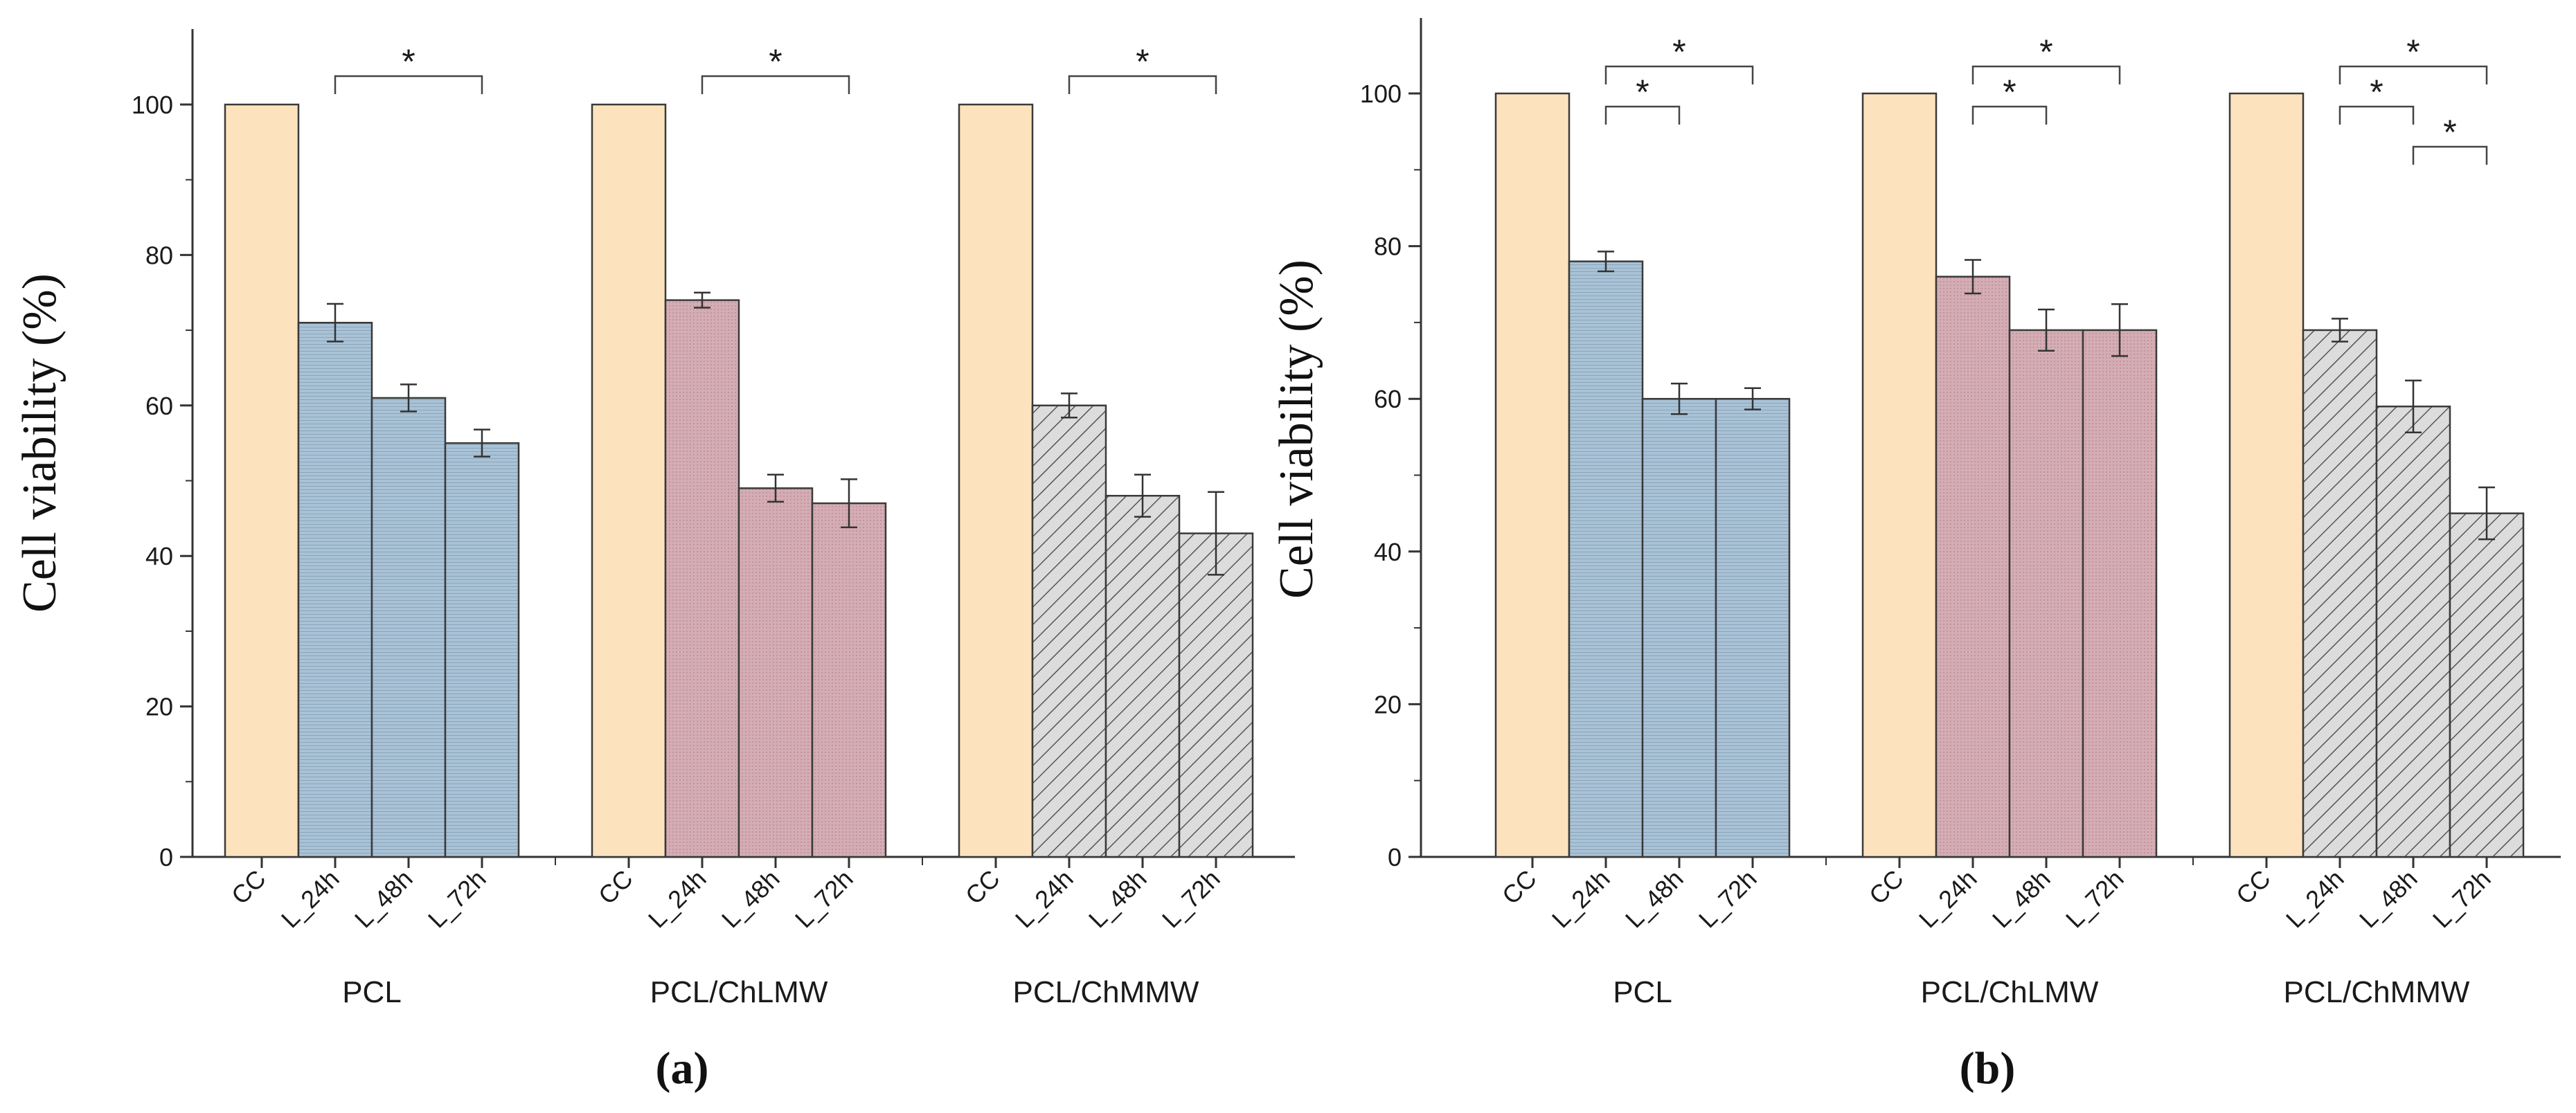 The width and height of the screenshot is (2576, 1113). What do you see at coordinates (757, 525) in the screenshot?
I see `bar-group: CC L_24h L_48h L_72h PCL/ChLMW *` at bounding box center [757, 525].